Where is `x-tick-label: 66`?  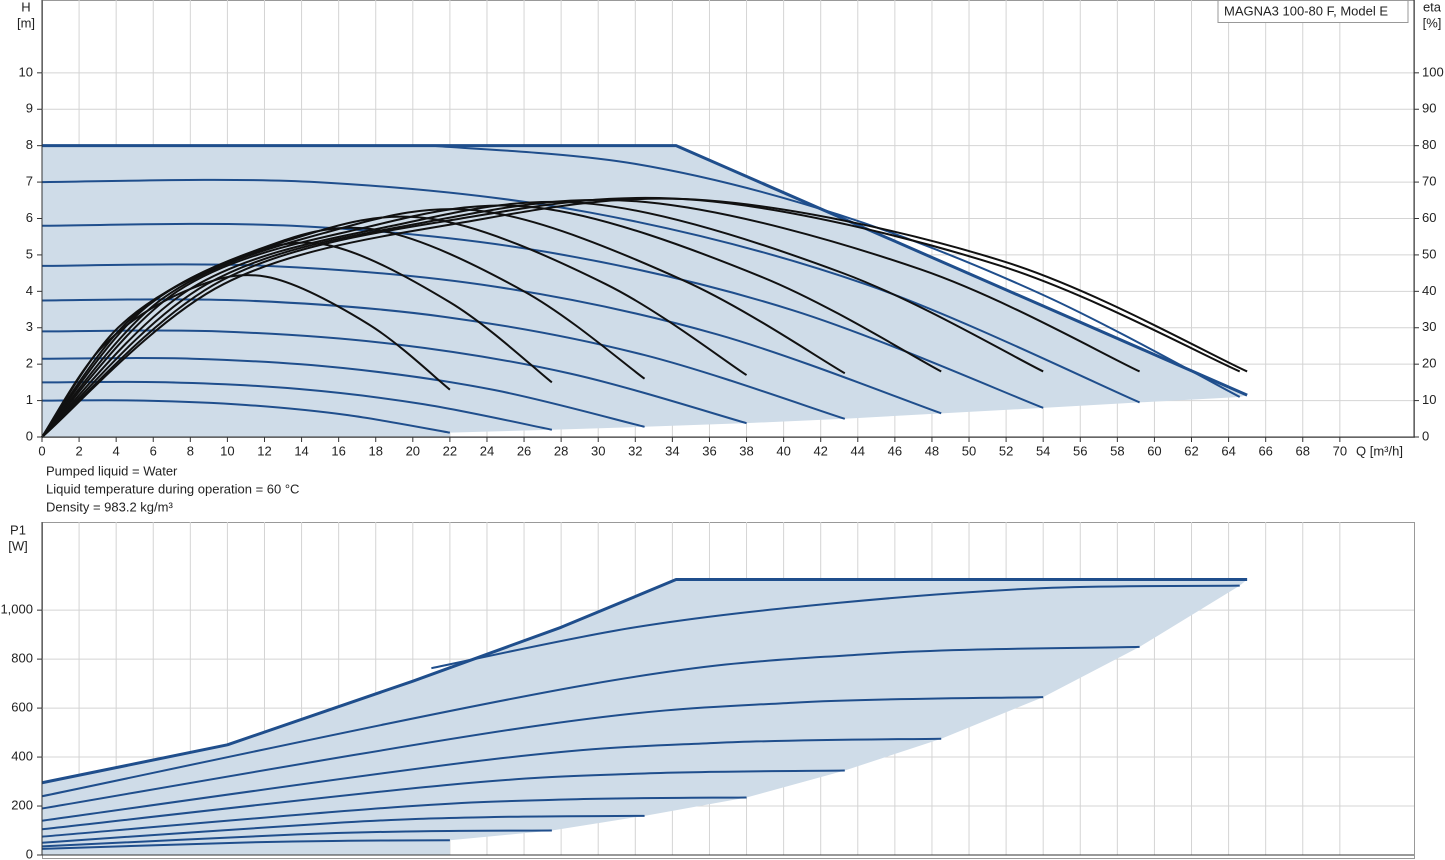 x-tick-label: 66 is located at coordinates (1265, 450).